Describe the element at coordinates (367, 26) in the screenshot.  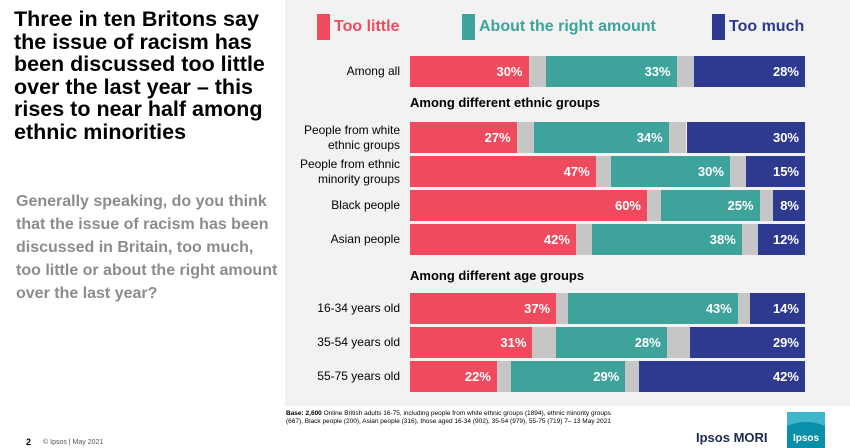
I see `legend-label-too-little: Too little` at that location.